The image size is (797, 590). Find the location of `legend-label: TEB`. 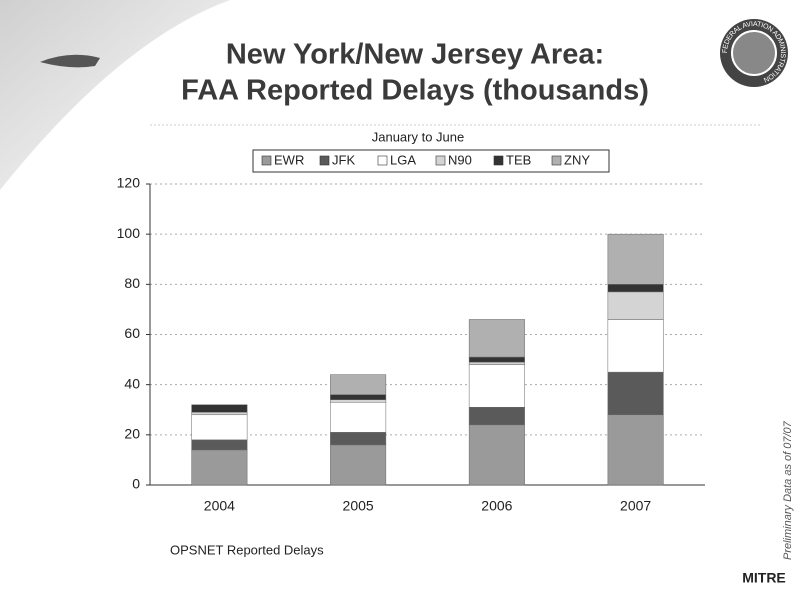

legend-label: TEB is located at coordinates (518, 159).